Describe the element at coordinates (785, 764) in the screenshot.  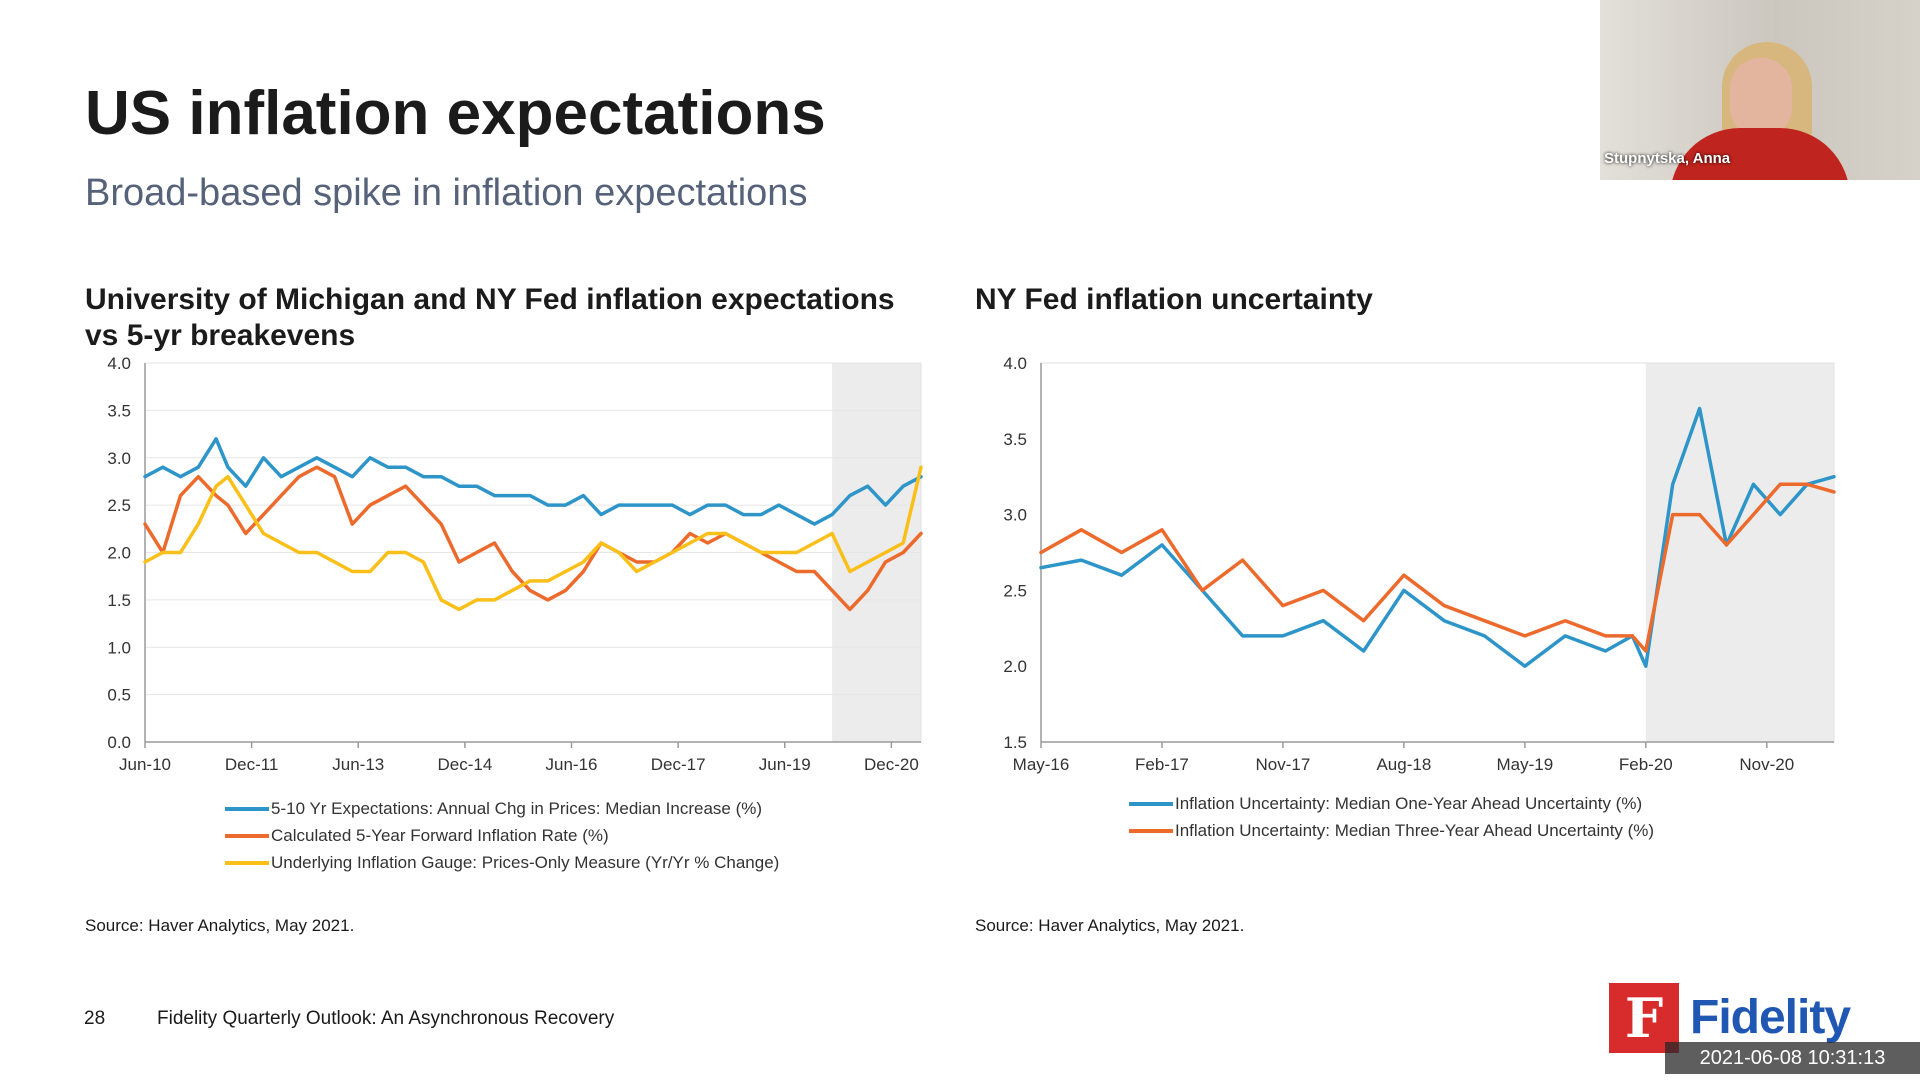
I see `x-tick-label: Jun-19` at that location.